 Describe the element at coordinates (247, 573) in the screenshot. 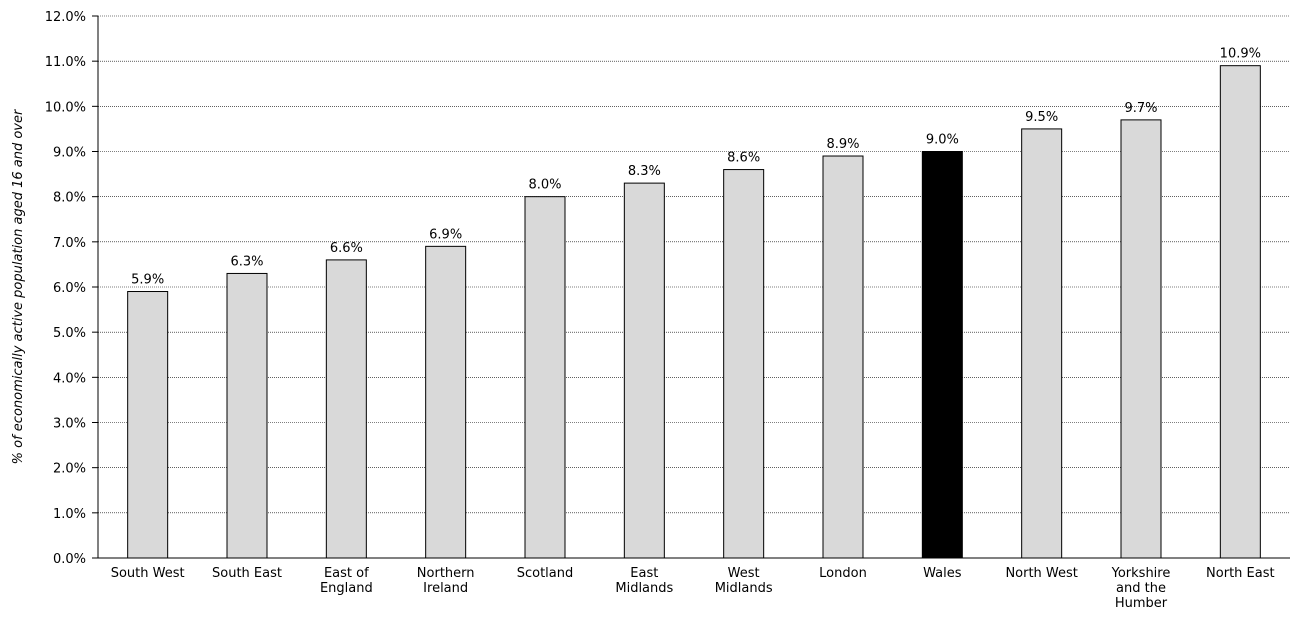

I see `x-tick-label: South East` at that location.